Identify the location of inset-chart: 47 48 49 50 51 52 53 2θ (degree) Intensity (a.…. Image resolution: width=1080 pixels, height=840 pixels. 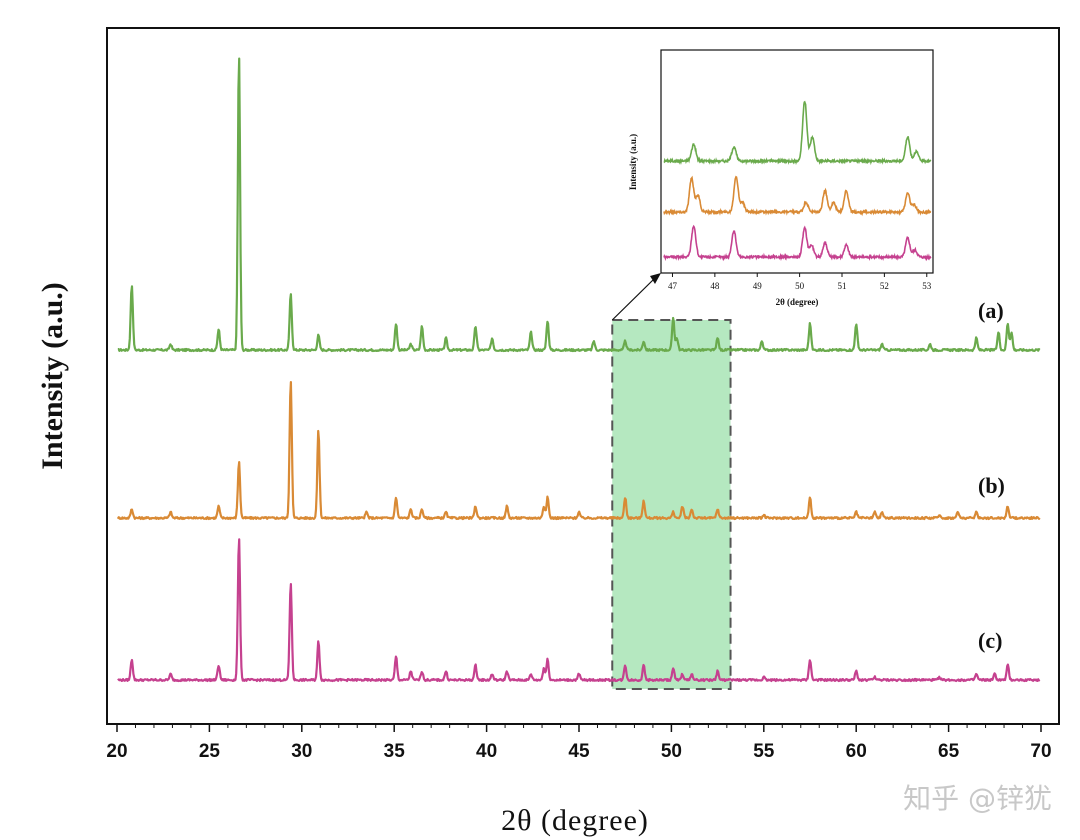
(781, 178).